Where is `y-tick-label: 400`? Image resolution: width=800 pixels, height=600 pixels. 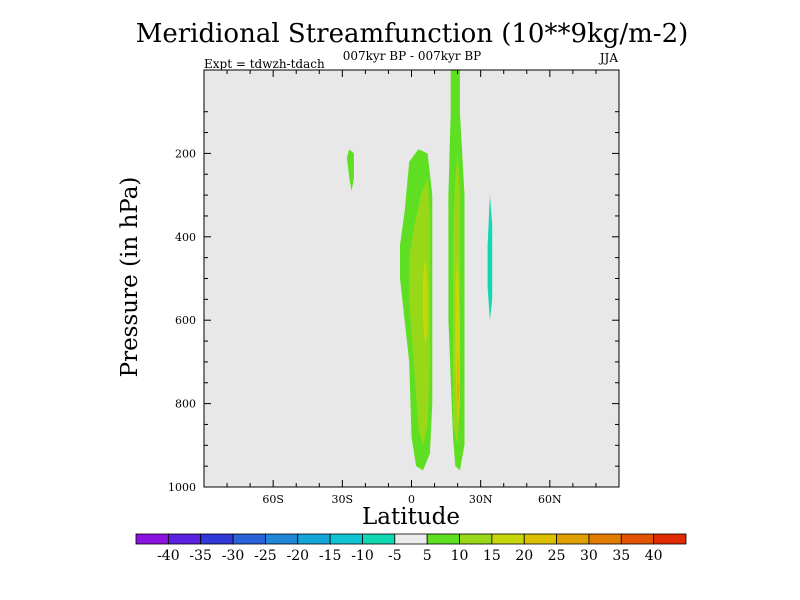 y-tick-label: 400 is located at coordinates (185, 237).